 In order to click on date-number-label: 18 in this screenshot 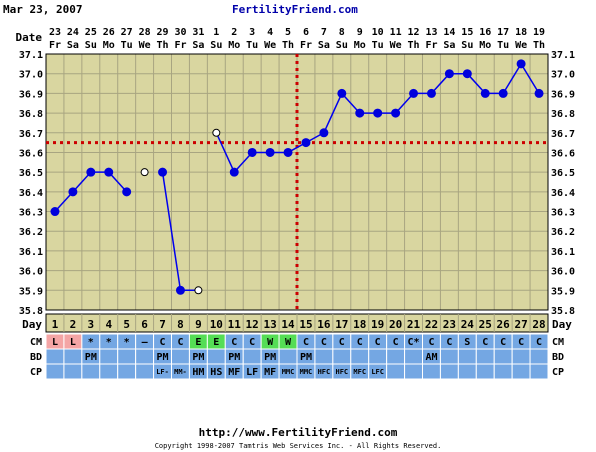, I will do `click(521, 32)`.